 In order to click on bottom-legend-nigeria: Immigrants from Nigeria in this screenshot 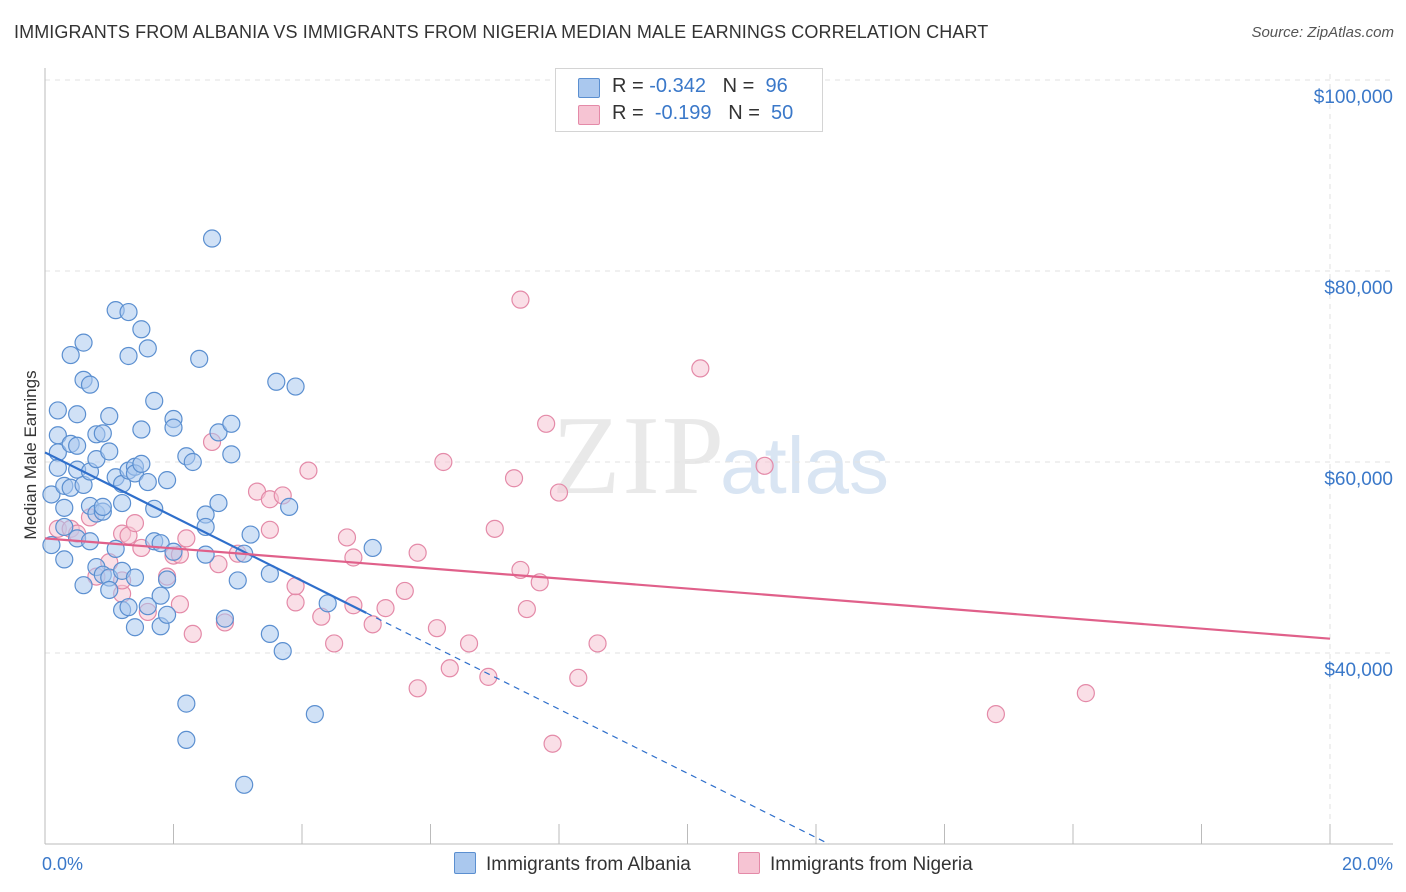, I will do `click(855, 864)`.